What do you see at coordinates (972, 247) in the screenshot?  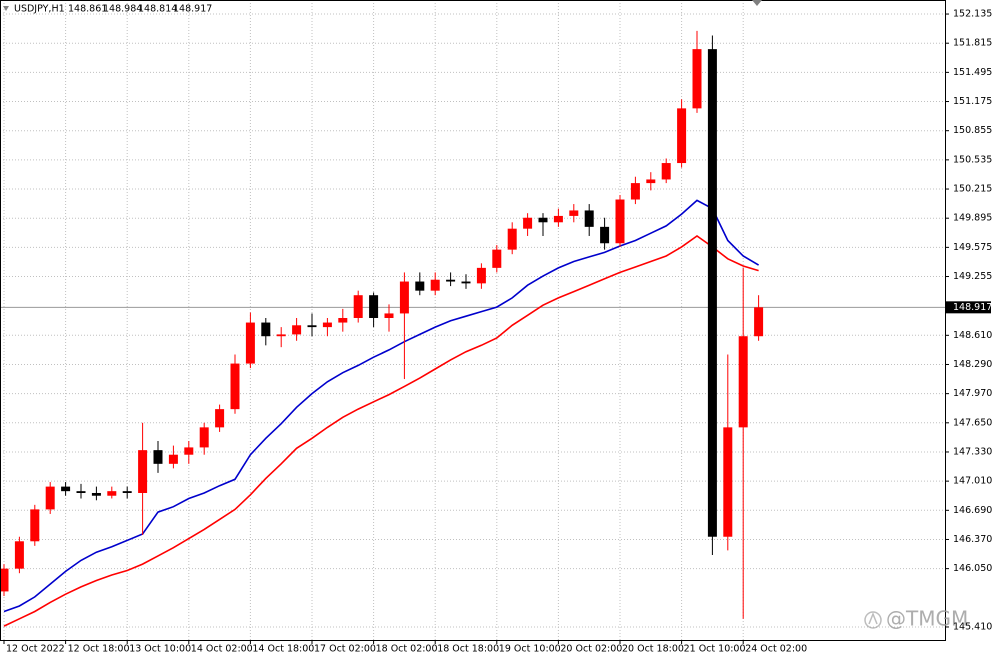 I see `y-tick-label: 149.575` at bounding box center [972, 247].